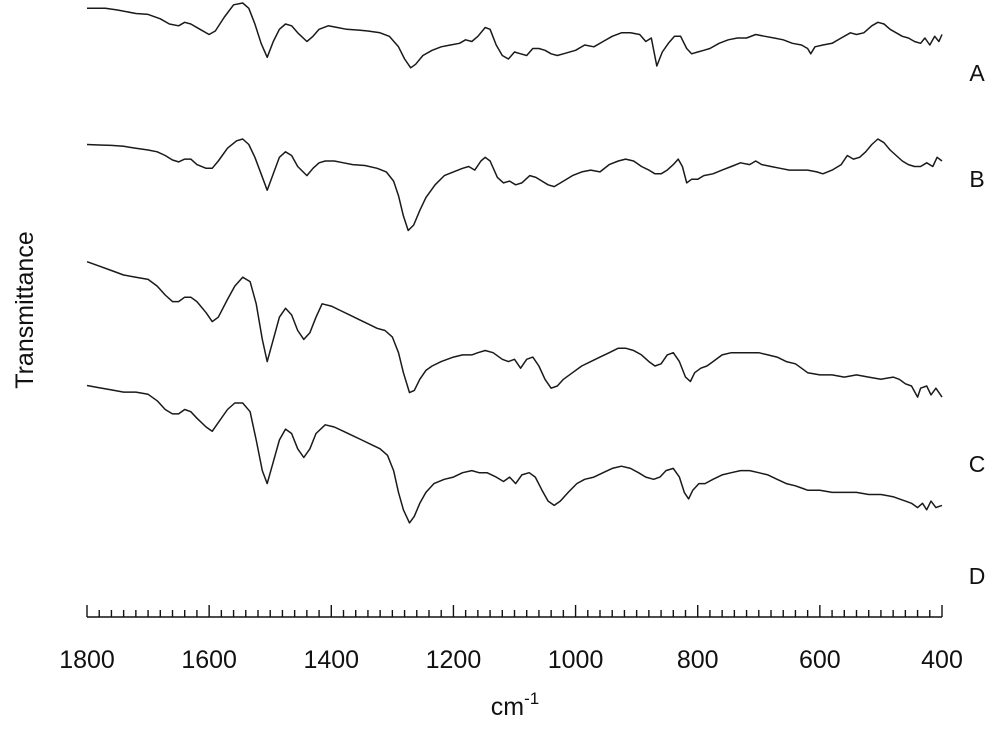 This screenshot has height=739, width=1003. I want to click on x-tick-label: 800, so click(698, 660).